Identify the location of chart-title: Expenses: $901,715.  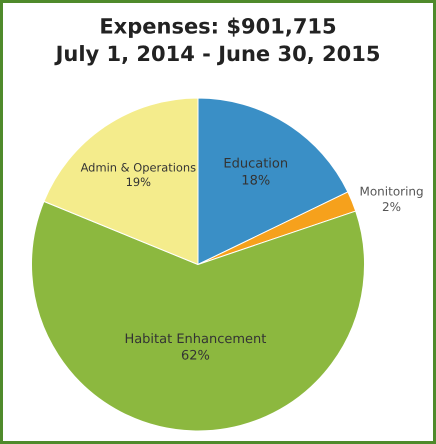
(218, 26).